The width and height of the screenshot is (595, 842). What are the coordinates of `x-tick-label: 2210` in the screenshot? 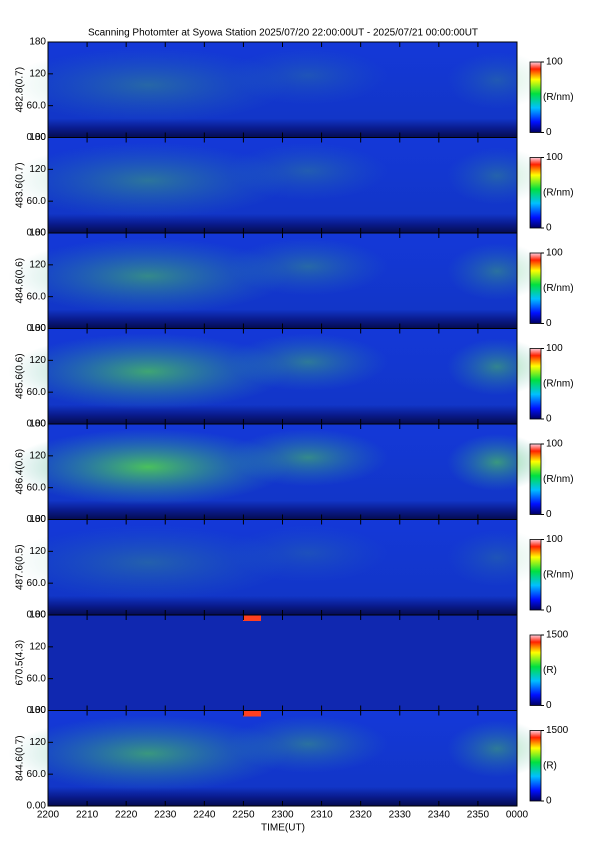 It's located at (87, 815).